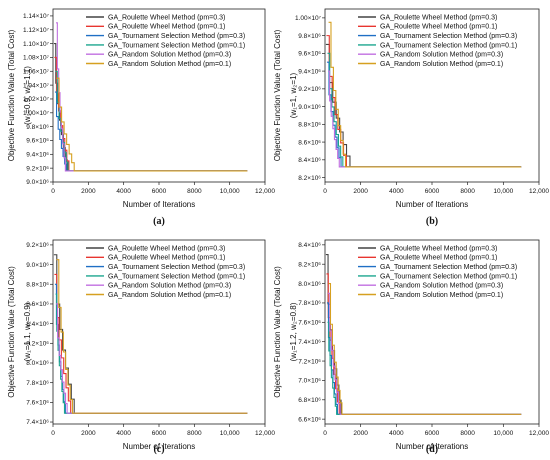 The height and width of the screenshot is (460, 550). Describe the element at coordinates (36, 30) in the screenshot. I see `y-tick-label: 1.12×10⁷` at that location.